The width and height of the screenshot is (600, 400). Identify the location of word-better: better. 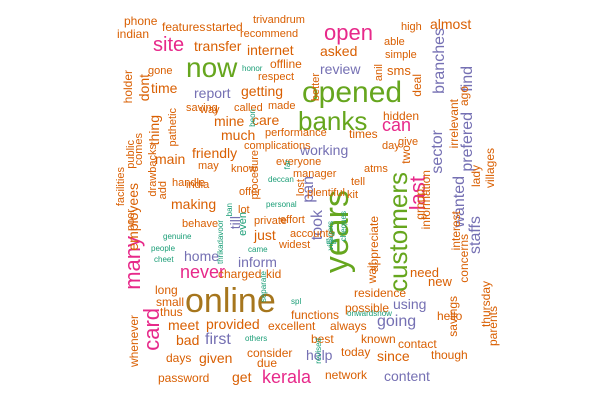
(316, 87).